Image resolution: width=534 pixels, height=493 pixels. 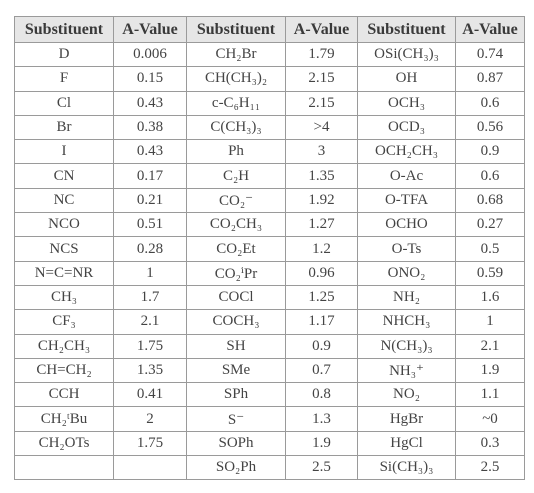 What do you see at coordinates (406, 29) in the screenshot?
I see `header-cell: Substituent` at bounding box center [406, 29].